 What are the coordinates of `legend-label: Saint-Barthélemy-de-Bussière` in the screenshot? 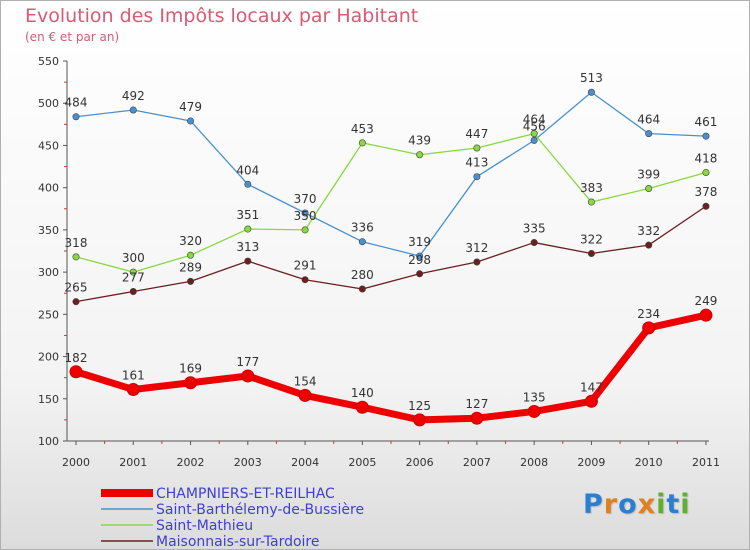 It's located at (260, 510).